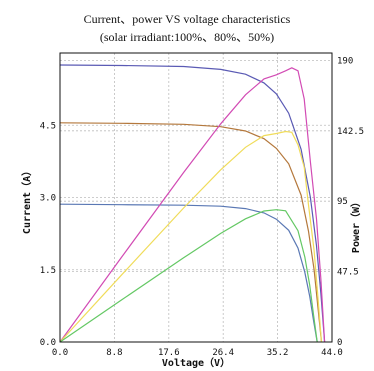 This screenshot has height=371, width=374. Describe the element at coordinates (48, 271) in the screenshot. I see `y-tick-label: 1.5` at that location.